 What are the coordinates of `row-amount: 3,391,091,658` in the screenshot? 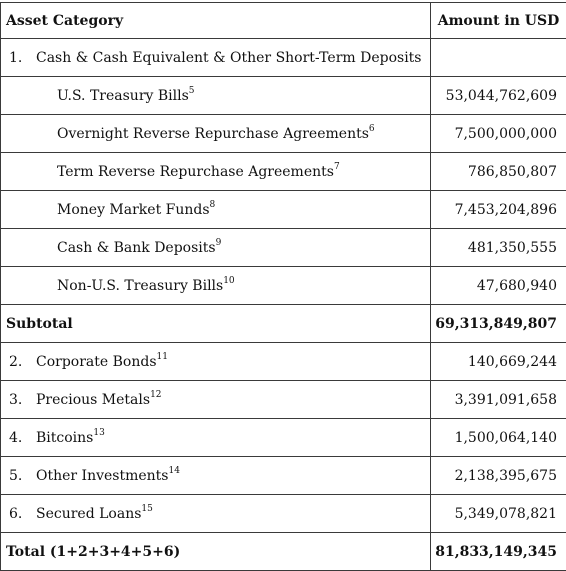 It's located at (498, 400).